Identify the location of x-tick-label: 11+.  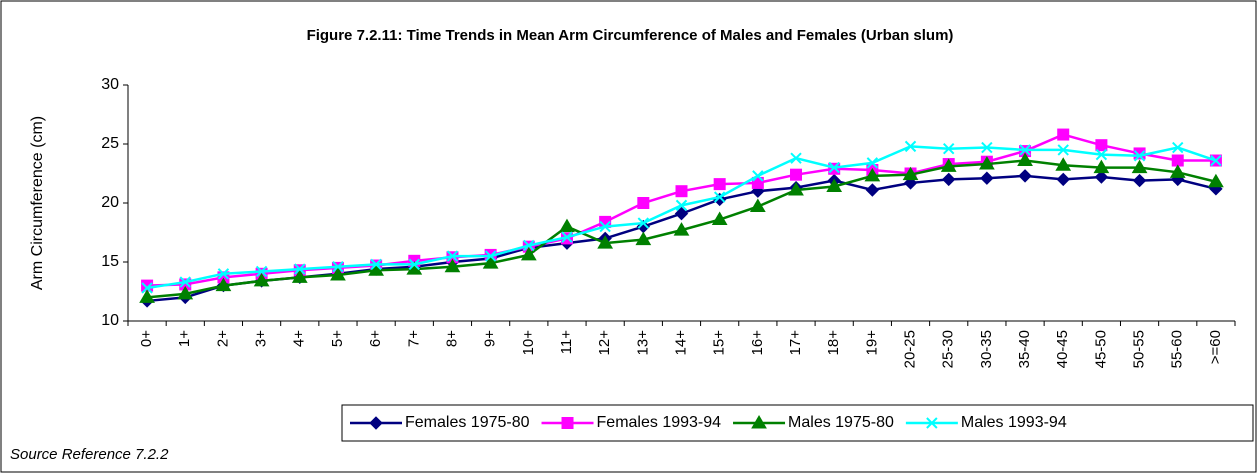
(566, 342).